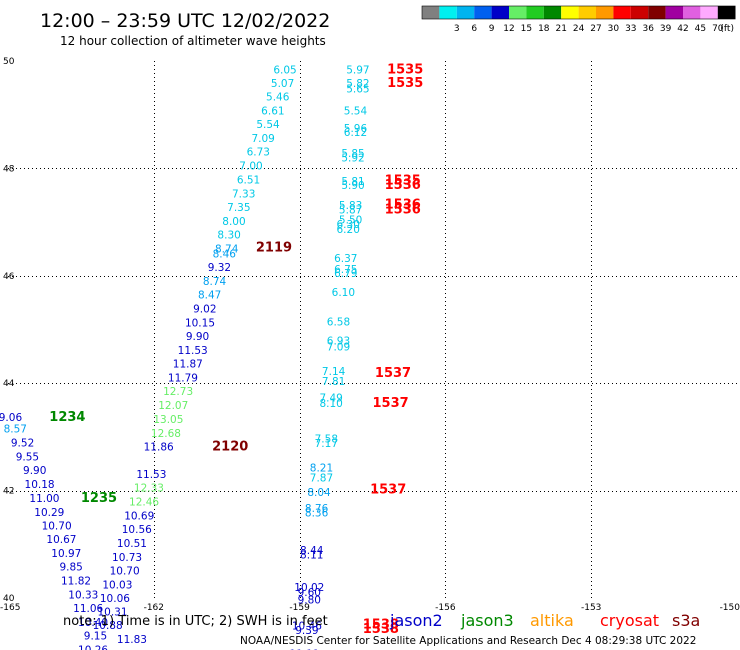 The height and width of the screenshot is (650, 740). Describe the element at coordinates (61, 540) in the screenshot. I see `wave-height-value: 10.67` at that location.